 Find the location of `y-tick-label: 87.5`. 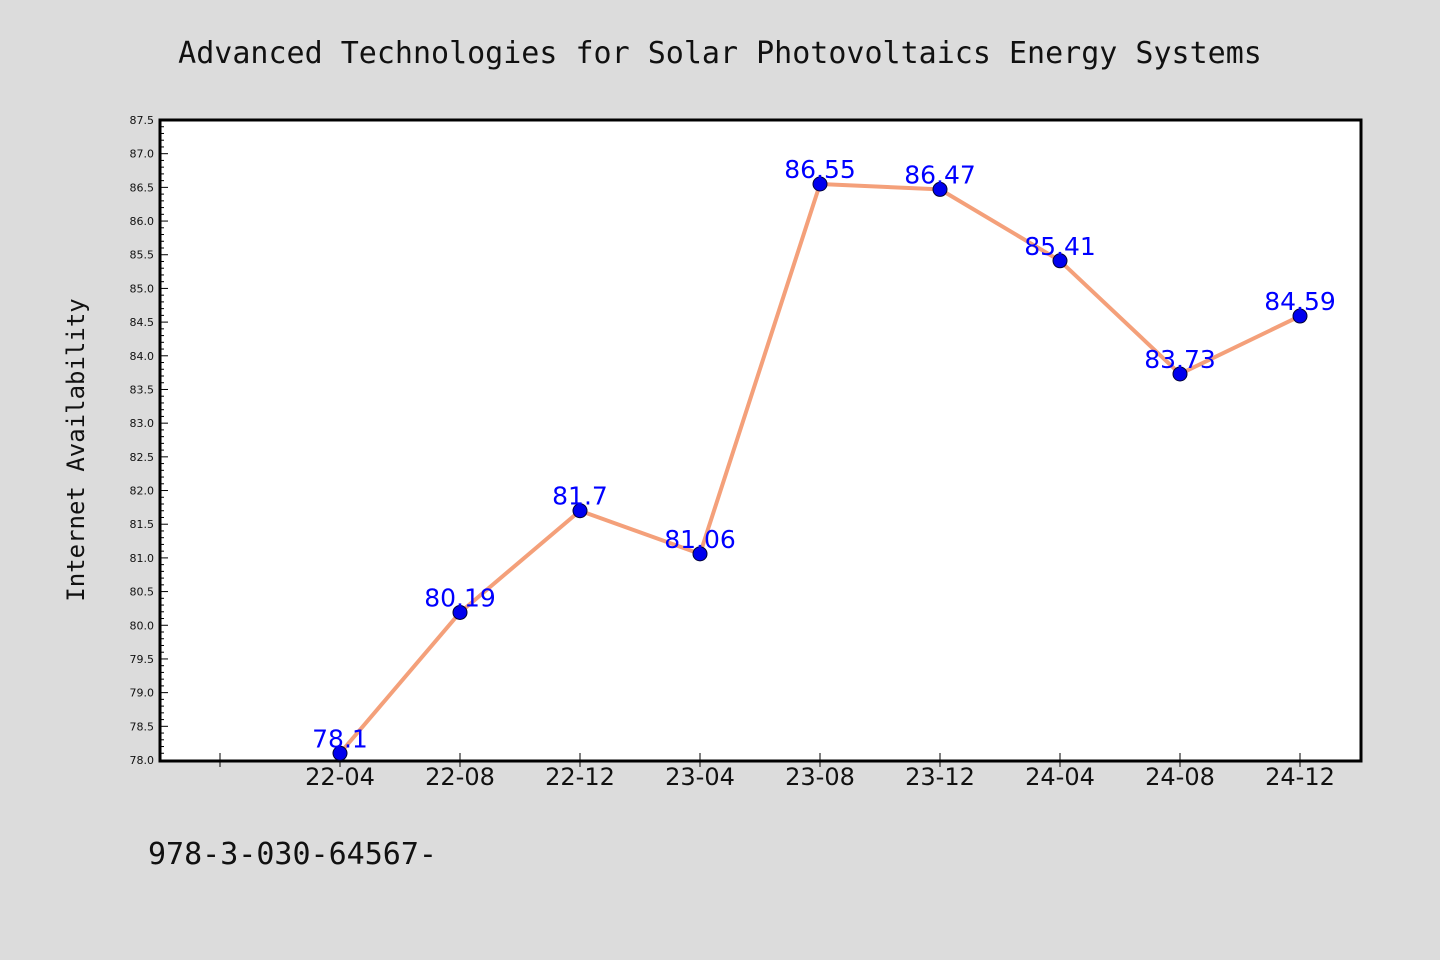

y-tick-label: 87.5 is located at coordinates (142, 120).